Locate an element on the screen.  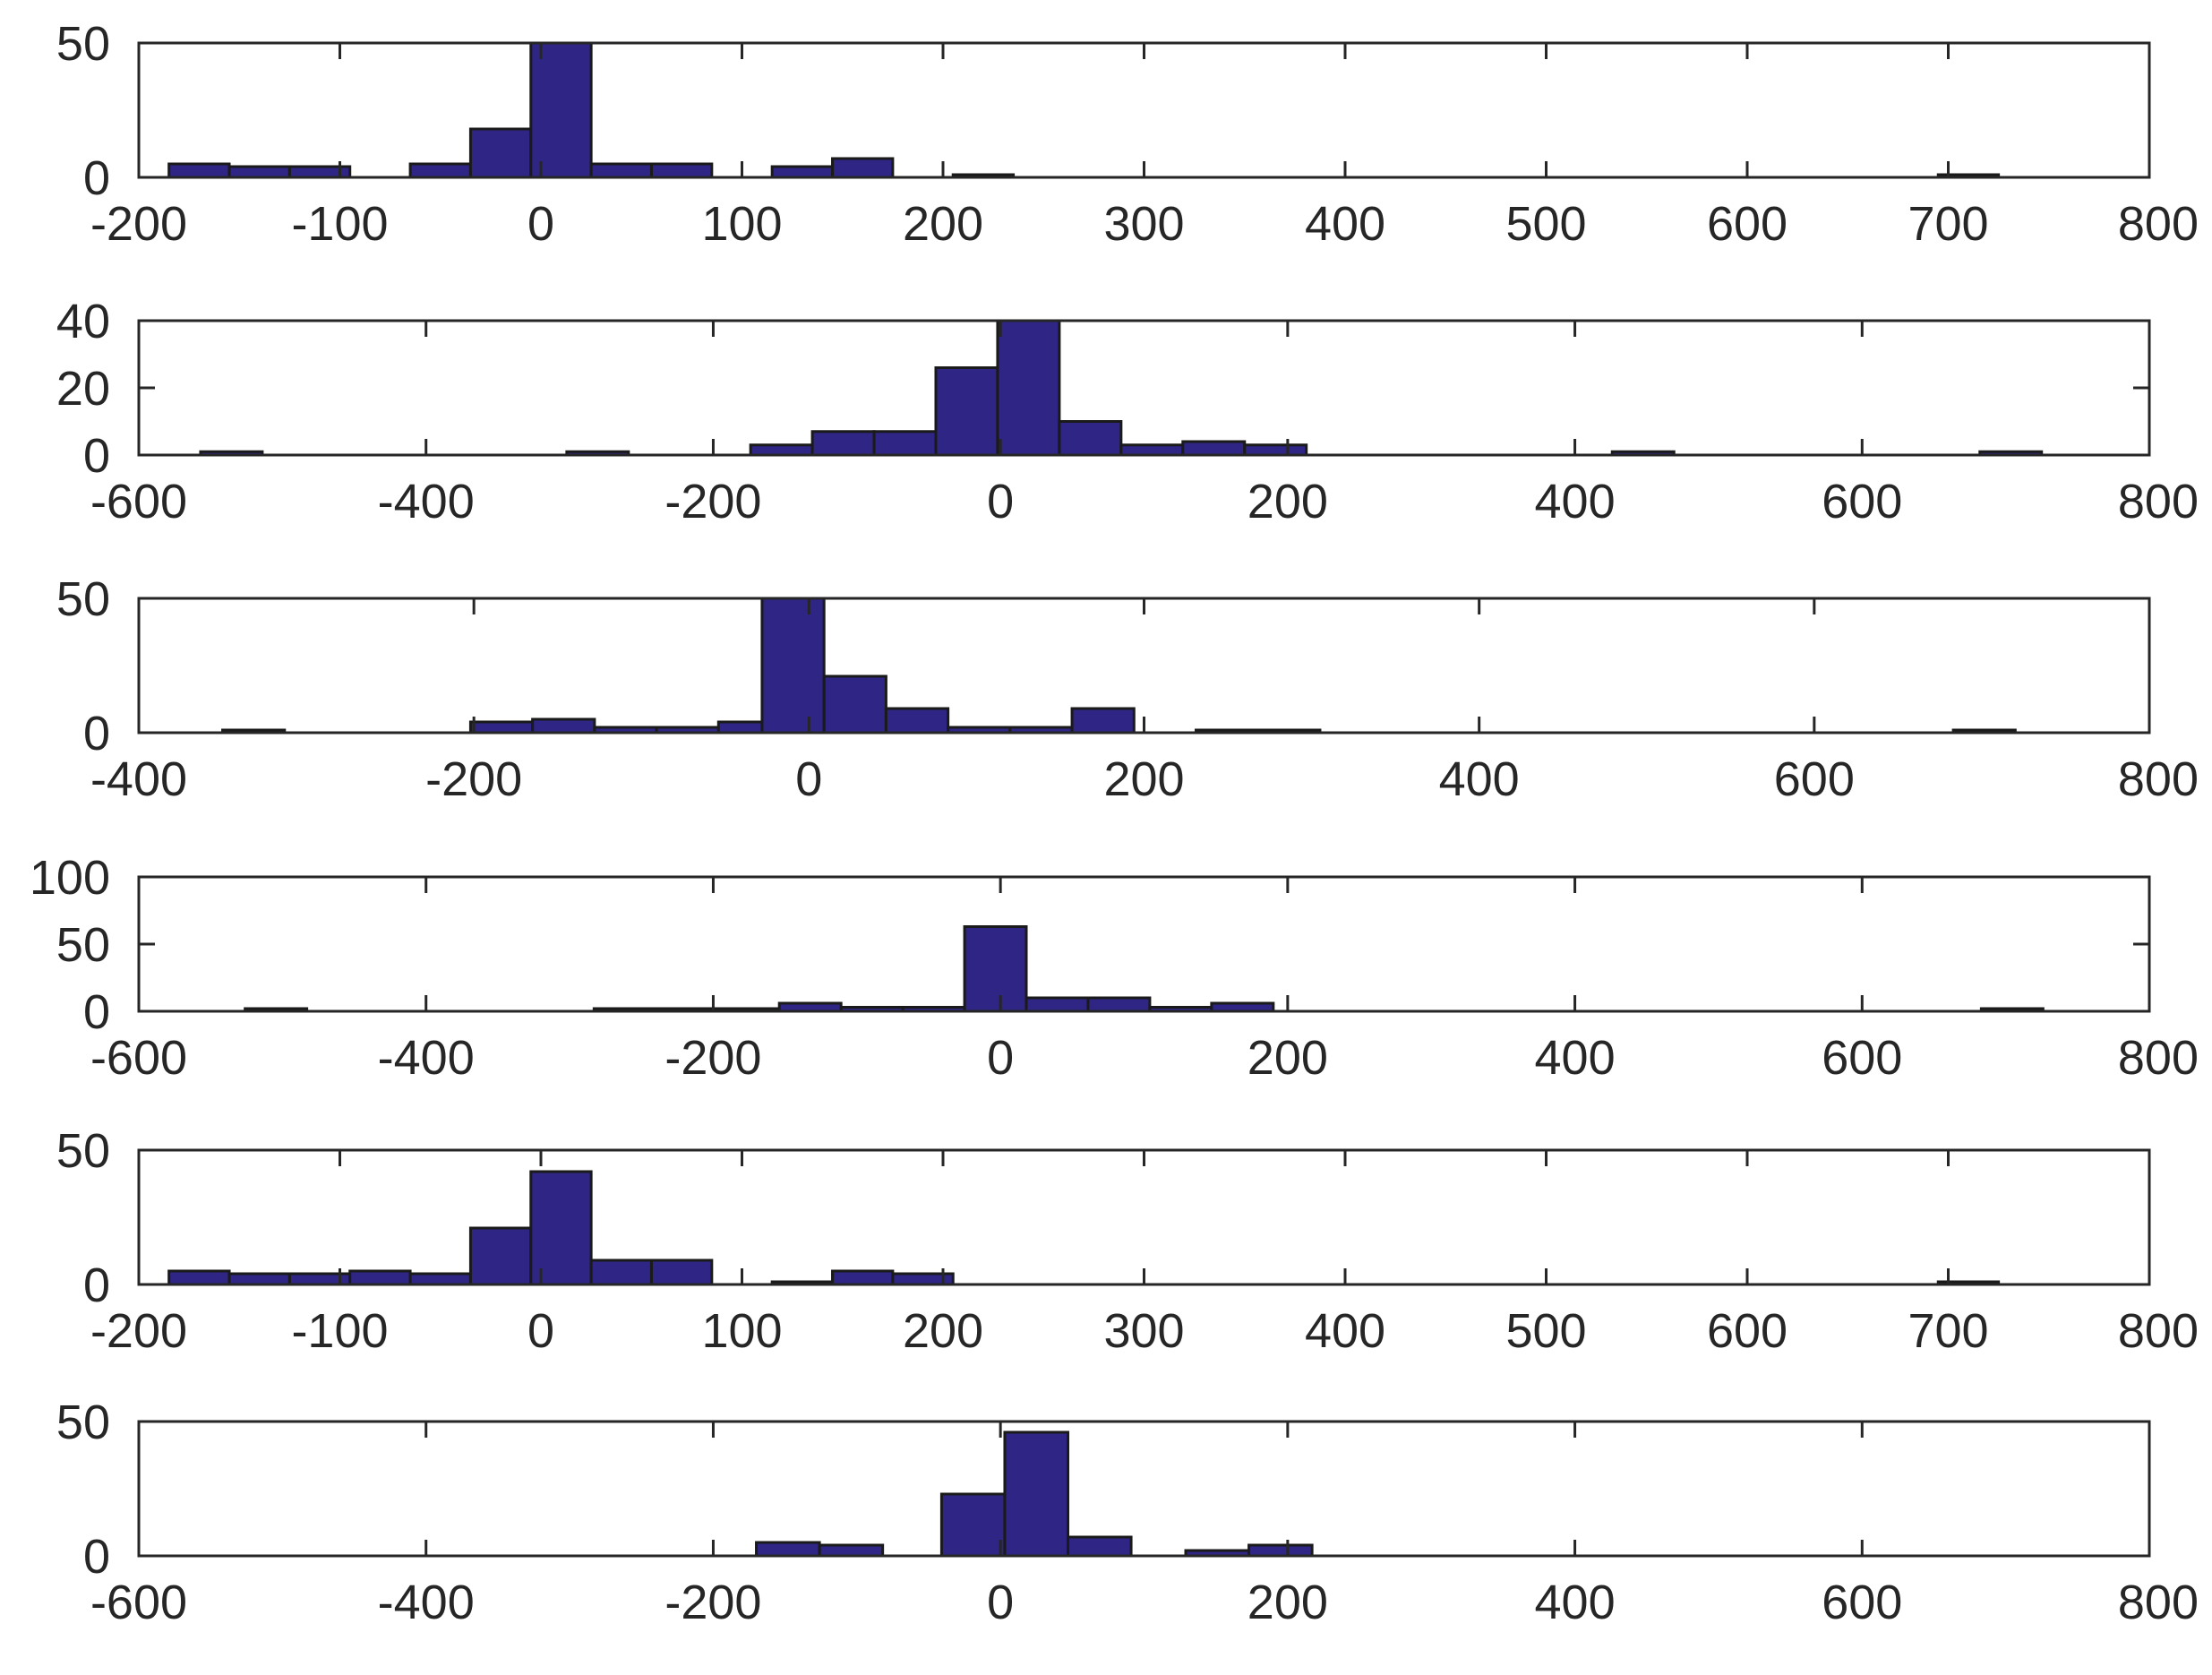
y-tick-label: 100 is located at coordinates (70, 878).